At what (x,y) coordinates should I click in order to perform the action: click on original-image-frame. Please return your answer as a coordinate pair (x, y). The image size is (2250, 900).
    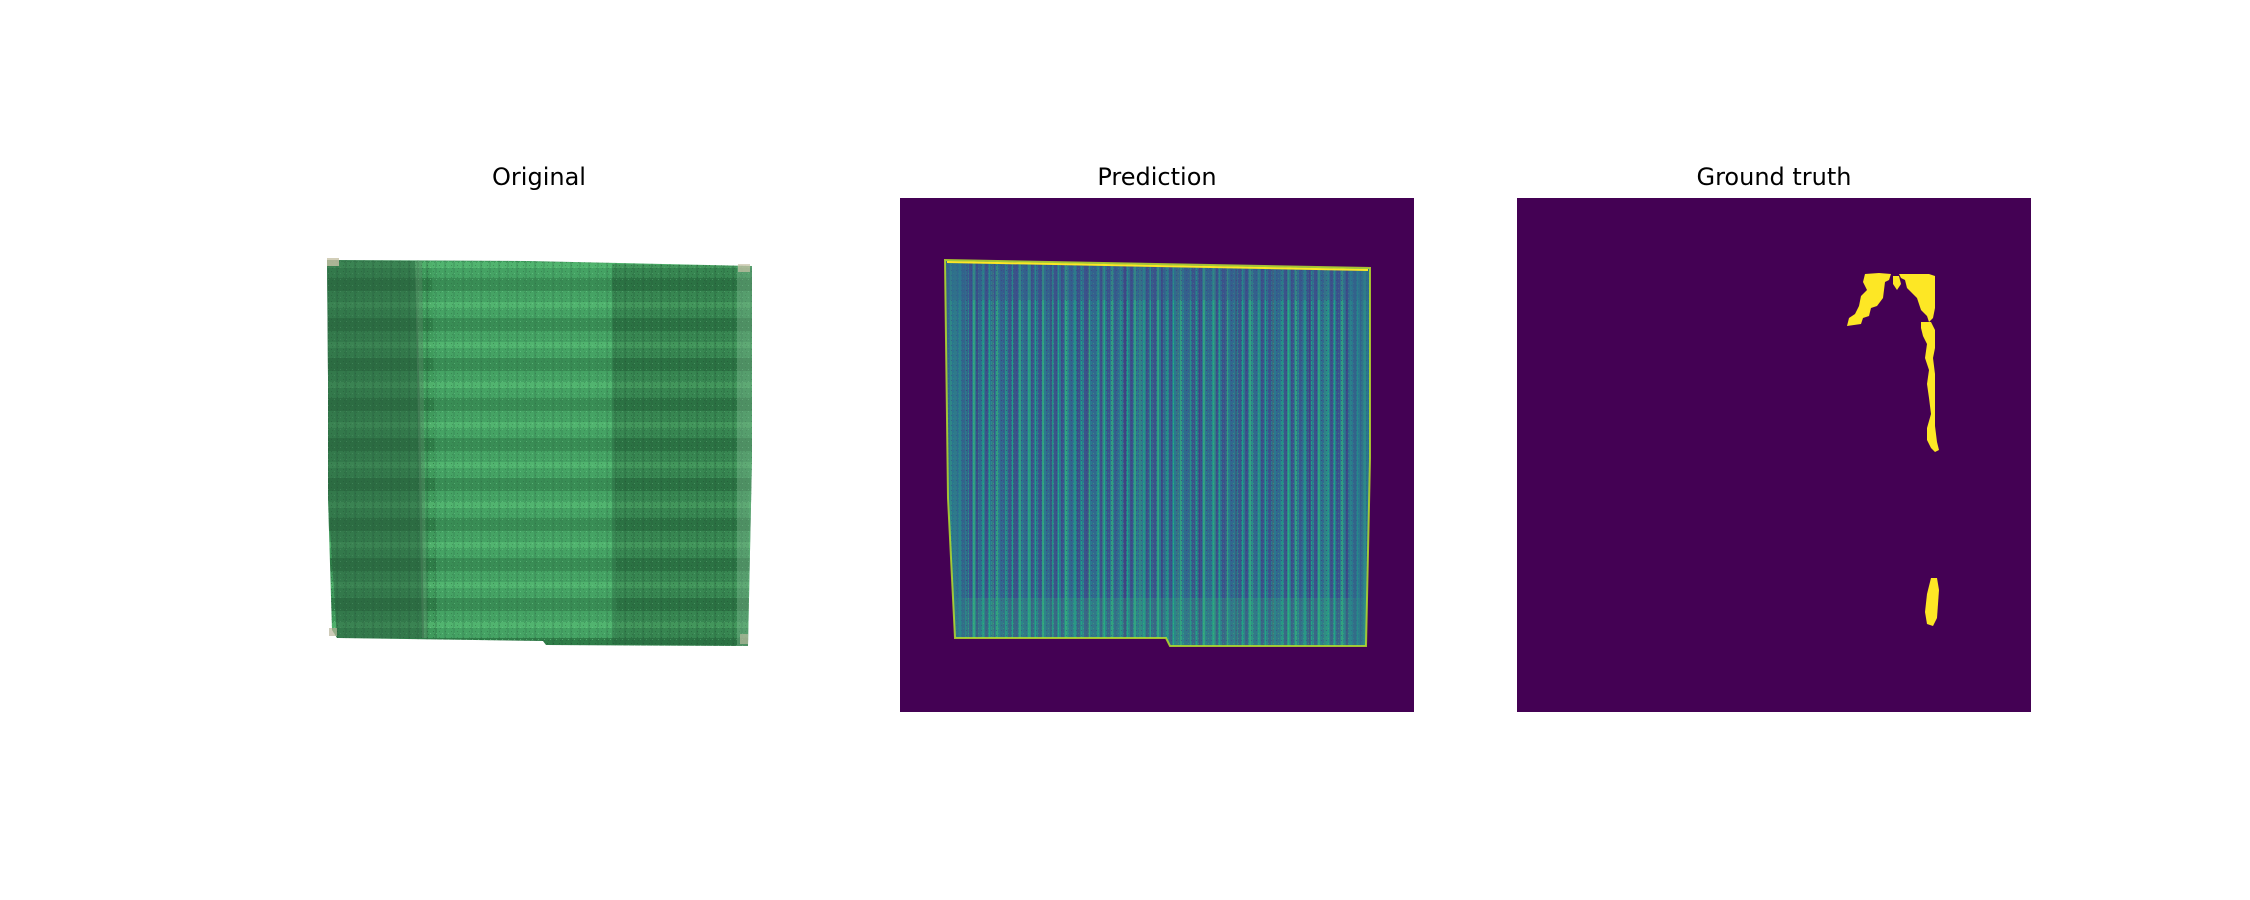
    Looking at the image, I should click on (539, 455).